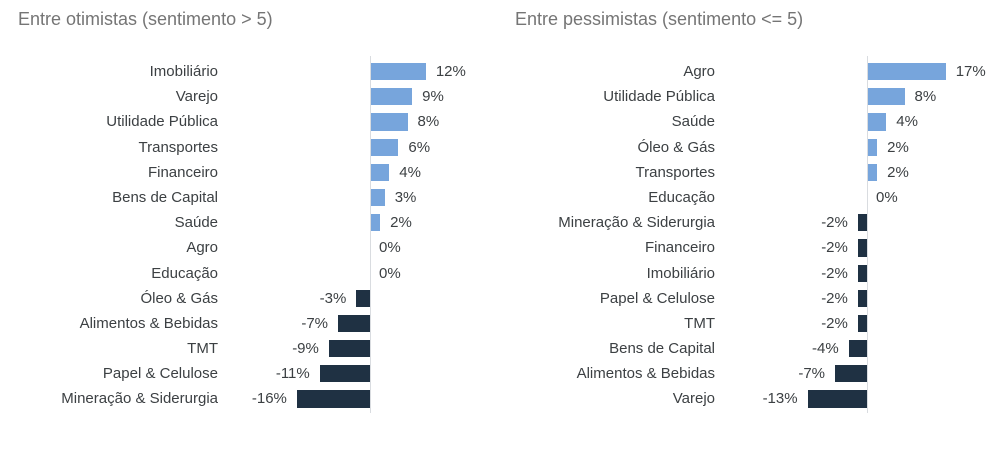  I want to click on bar-row: Saúde 2%, so click(248, 222).